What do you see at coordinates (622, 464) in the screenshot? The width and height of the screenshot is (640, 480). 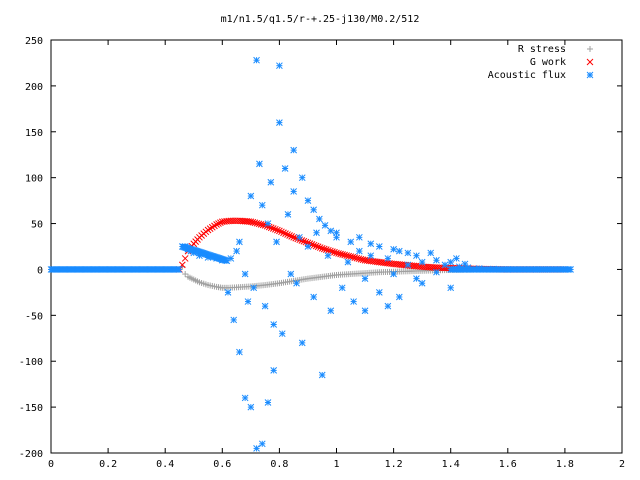 I see `x-tick-label: 2` at bounding box center [622, 464].